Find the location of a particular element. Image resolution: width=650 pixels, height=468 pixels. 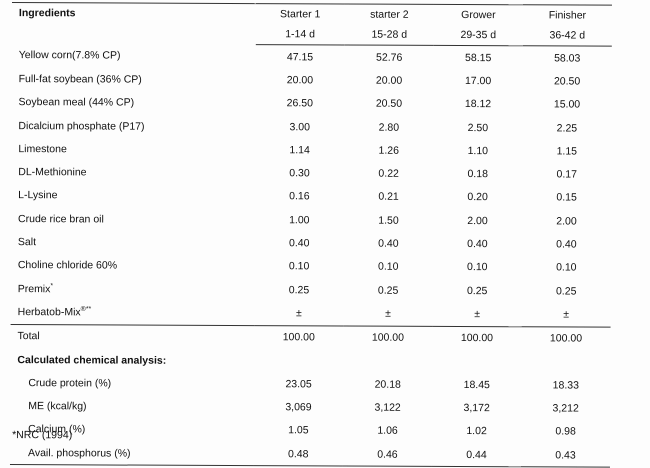

analysis-name-text: Avail. phosphorus (%) is located at coordinates (79, 453).